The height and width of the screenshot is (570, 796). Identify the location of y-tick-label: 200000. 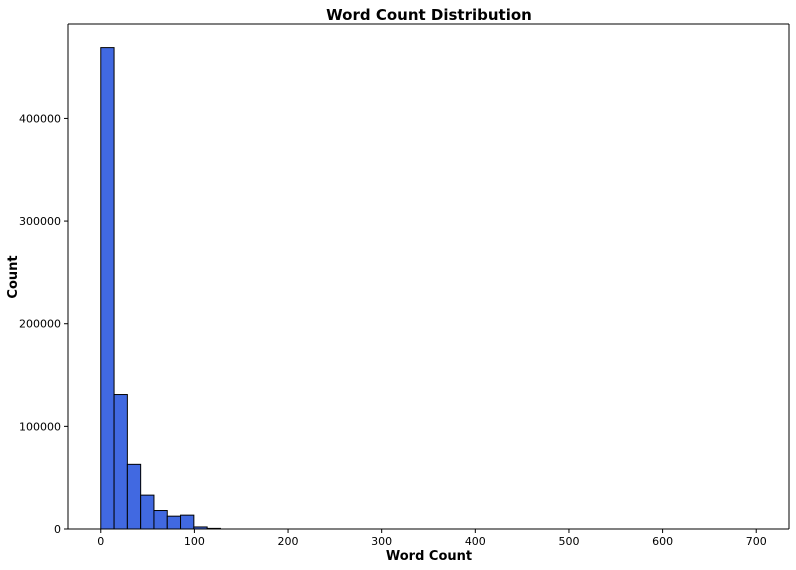
(40, 324).